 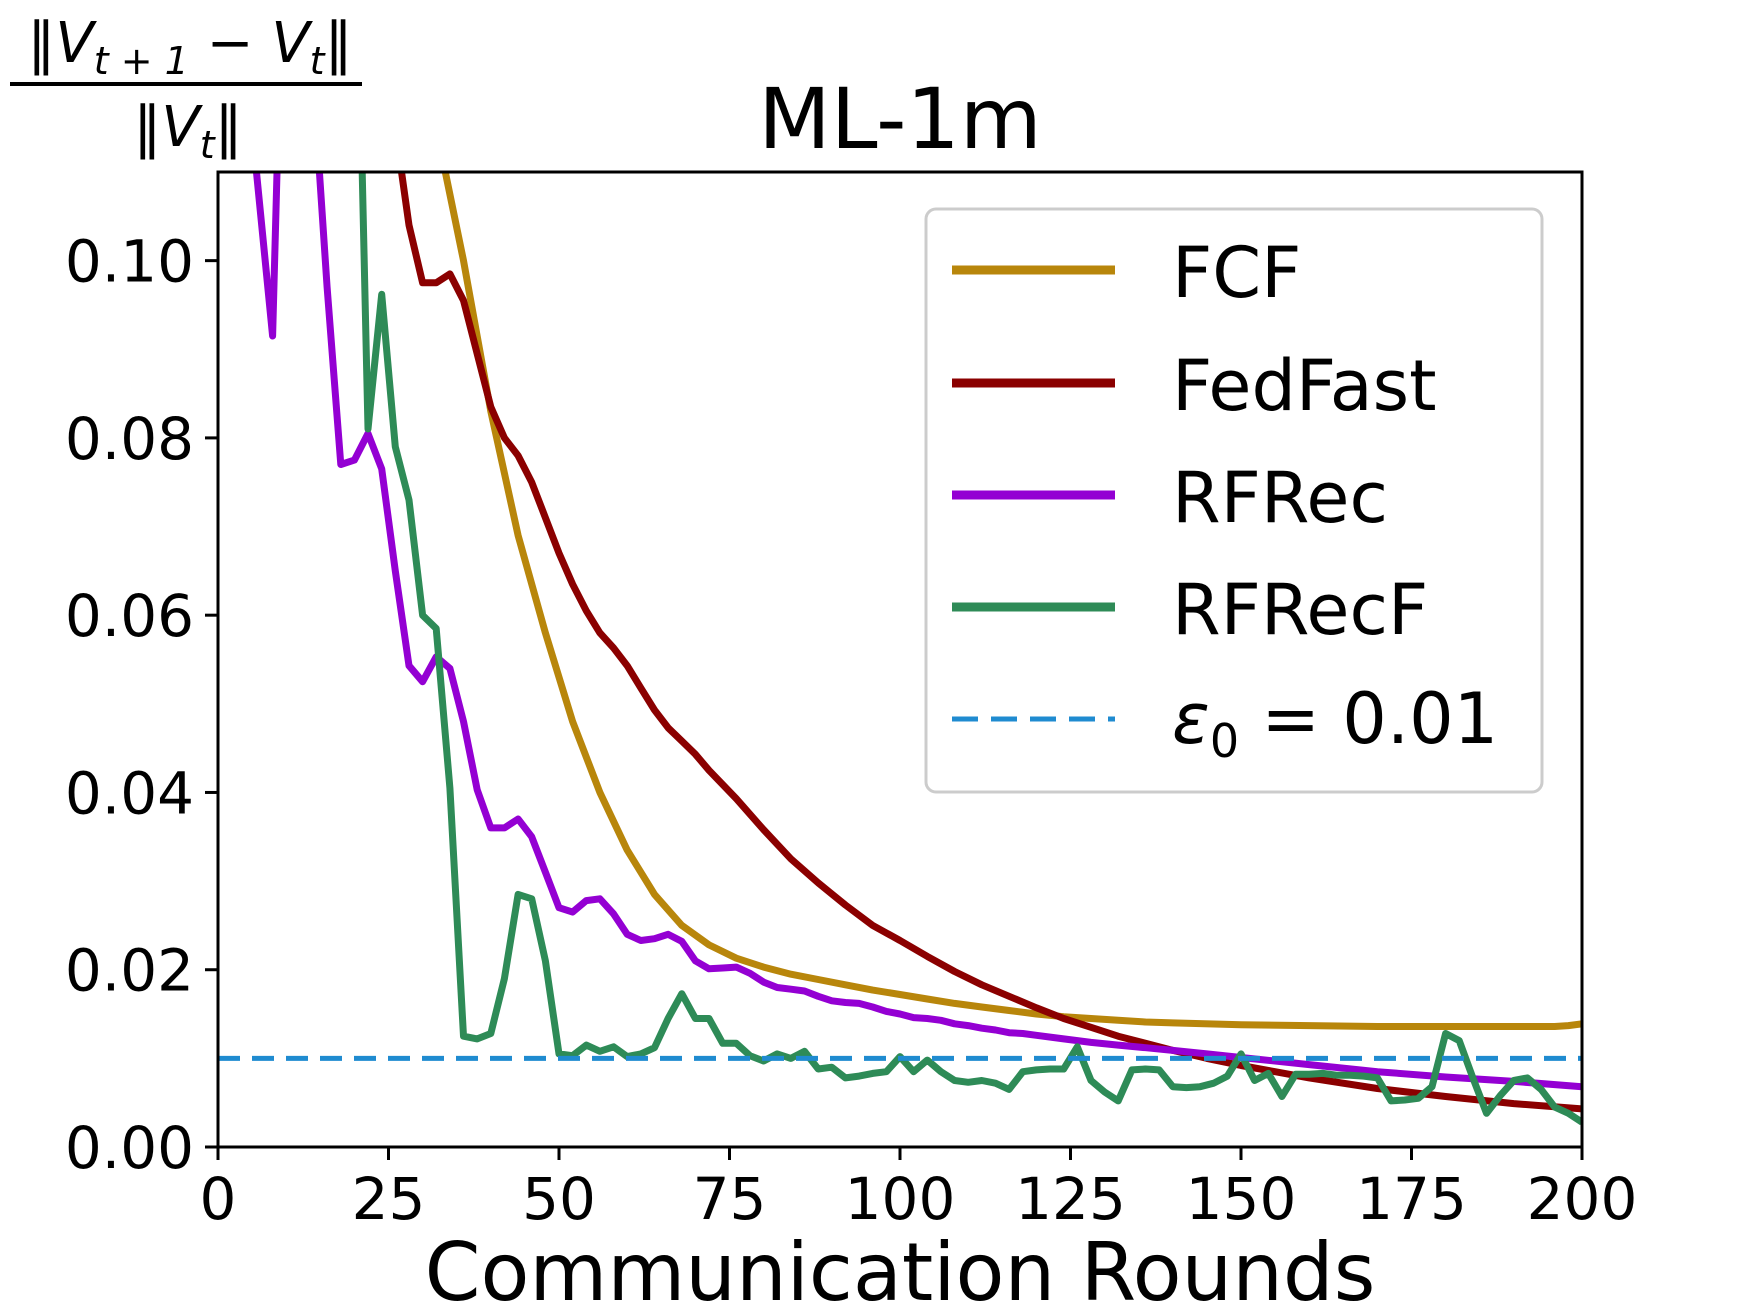 What do you see at coordinates (1236, 273) in the screenshot?
I see `legend-label-fcf: FCF` at bounding box center [1236, 273].